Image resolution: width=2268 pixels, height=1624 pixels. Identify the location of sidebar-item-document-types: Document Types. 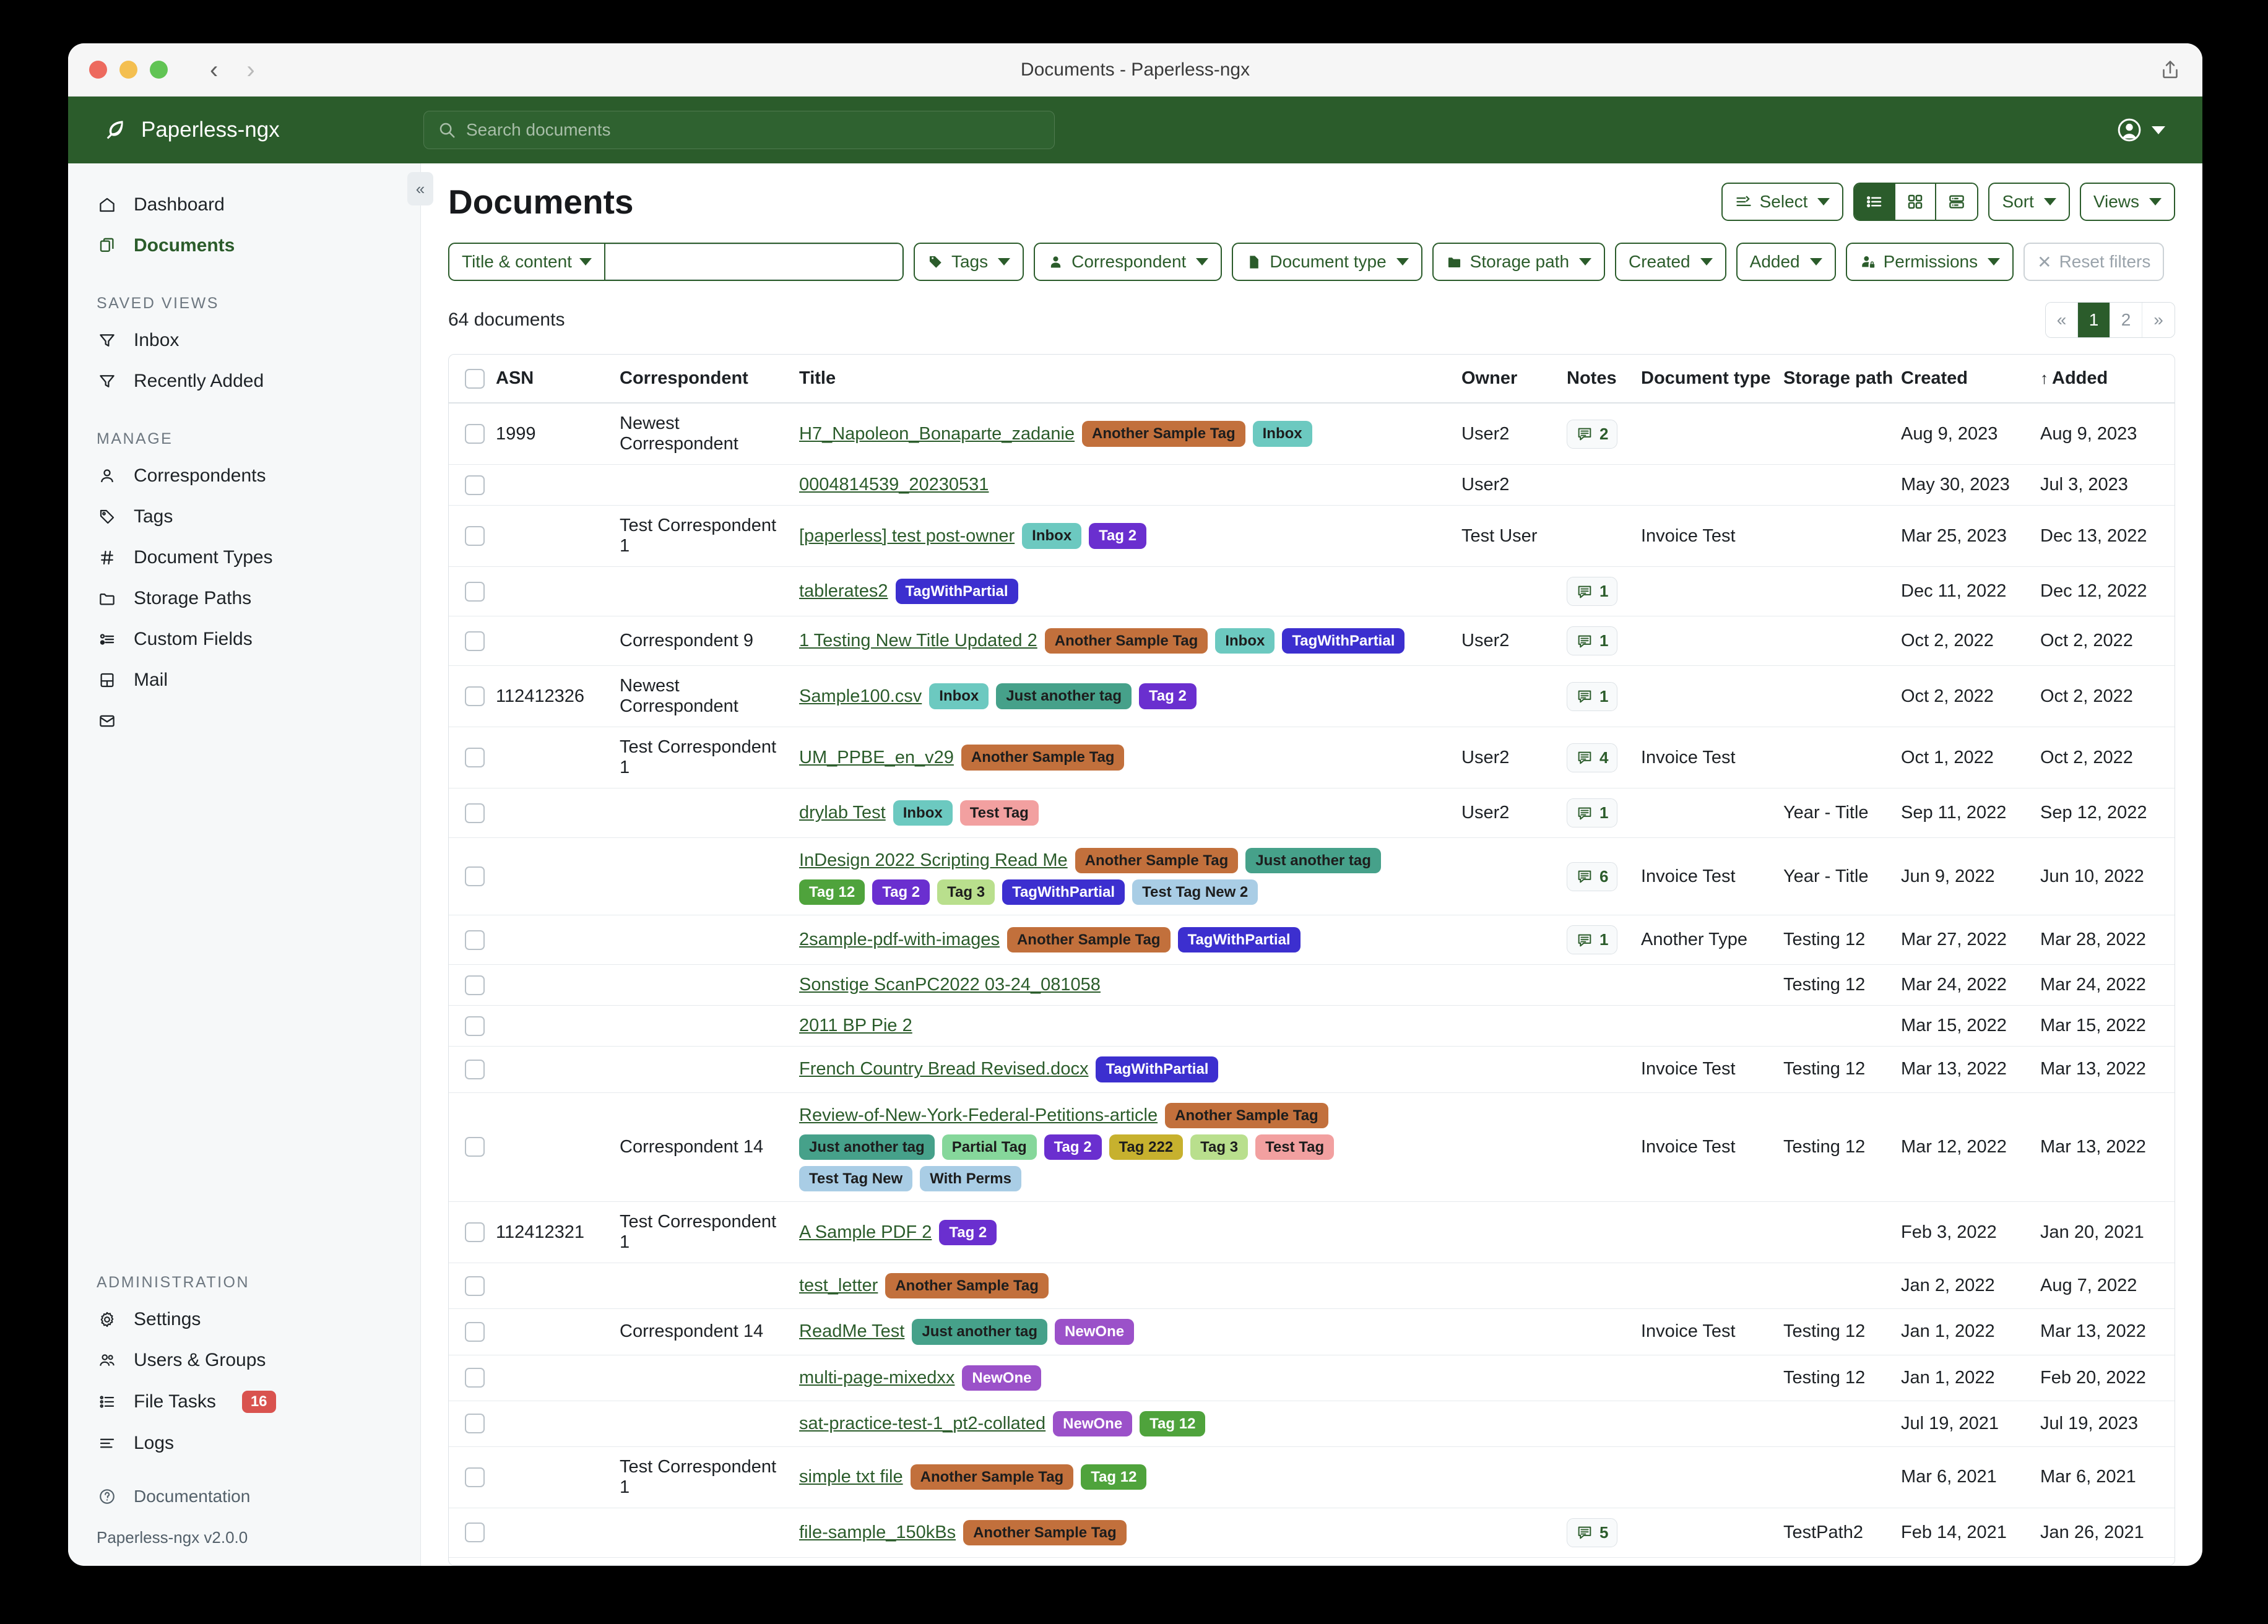
(244, 557).